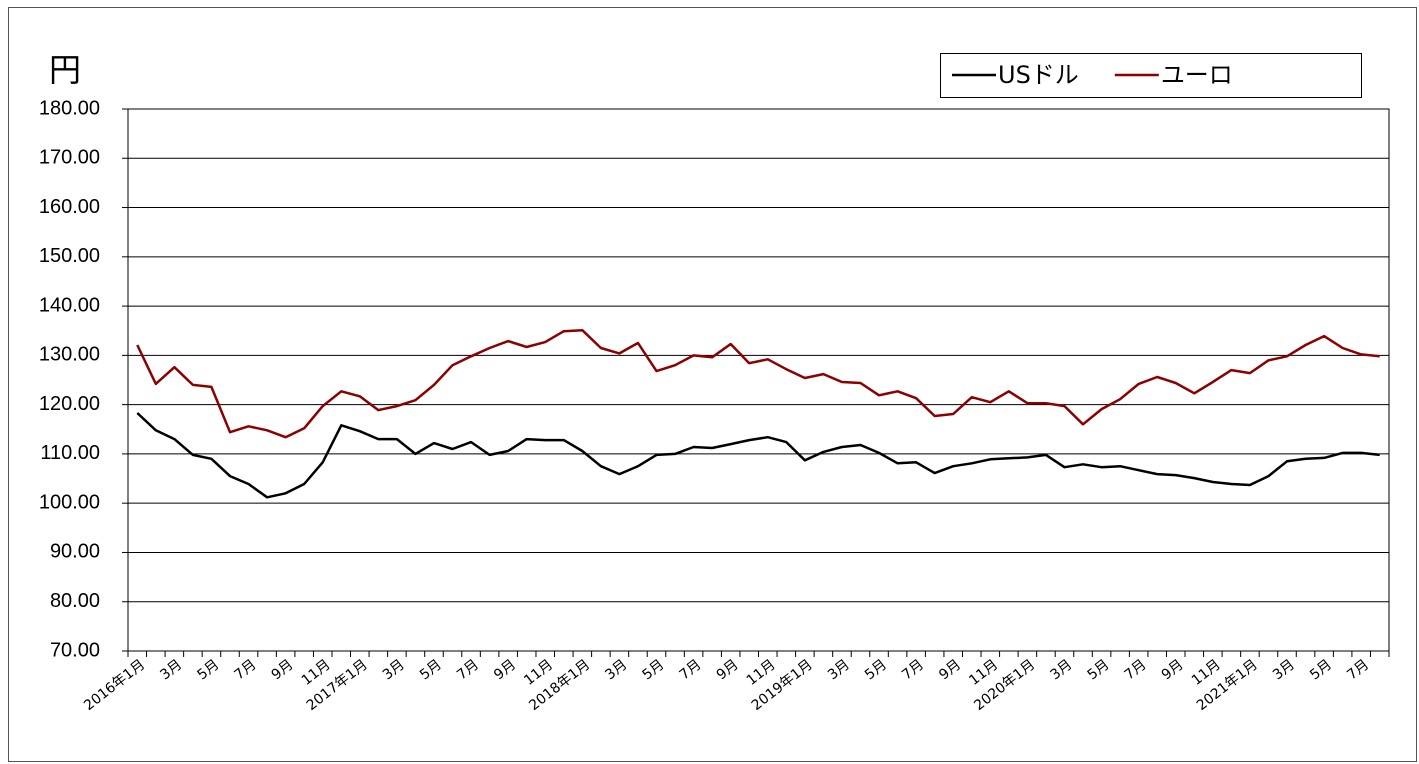 The height and width of the screenshot is (764, 1419). What do you see at coordinates (75, 552) in the screenshot?
I see `y-tick-label: 90.00` at bounding box center [75, 552].